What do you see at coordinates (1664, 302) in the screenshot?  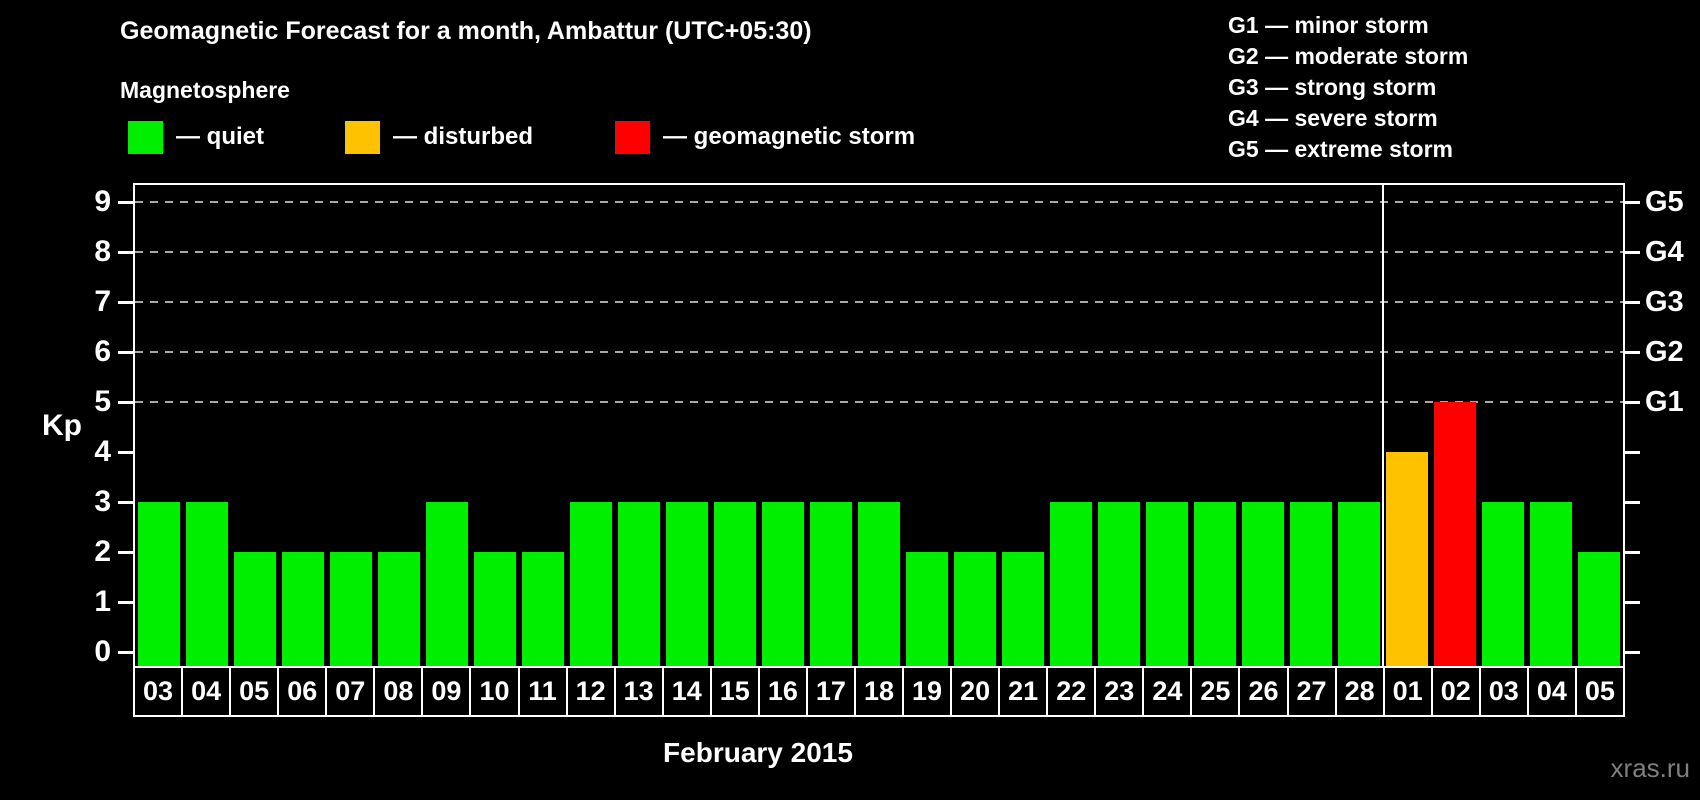 I see `g-level-label-g3: G3` at bounding box center [1664, 302].